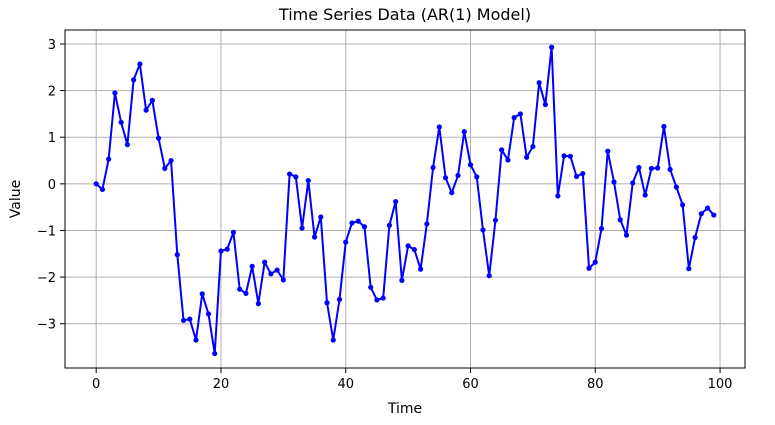 This screenshot has width=775, height=425. What do you see at coordinates (470, 384) in the screenshot?
I see `x-tick-label: 60` at bounding box center [470, 384].